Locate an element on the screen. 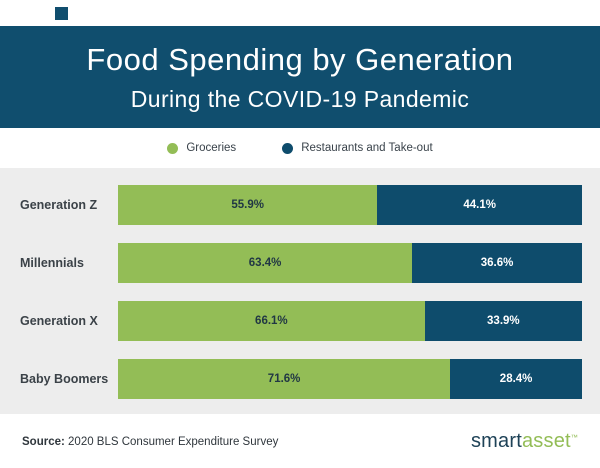  bar-segment-groceries: 71.6% is located at coordinates (284, 379).